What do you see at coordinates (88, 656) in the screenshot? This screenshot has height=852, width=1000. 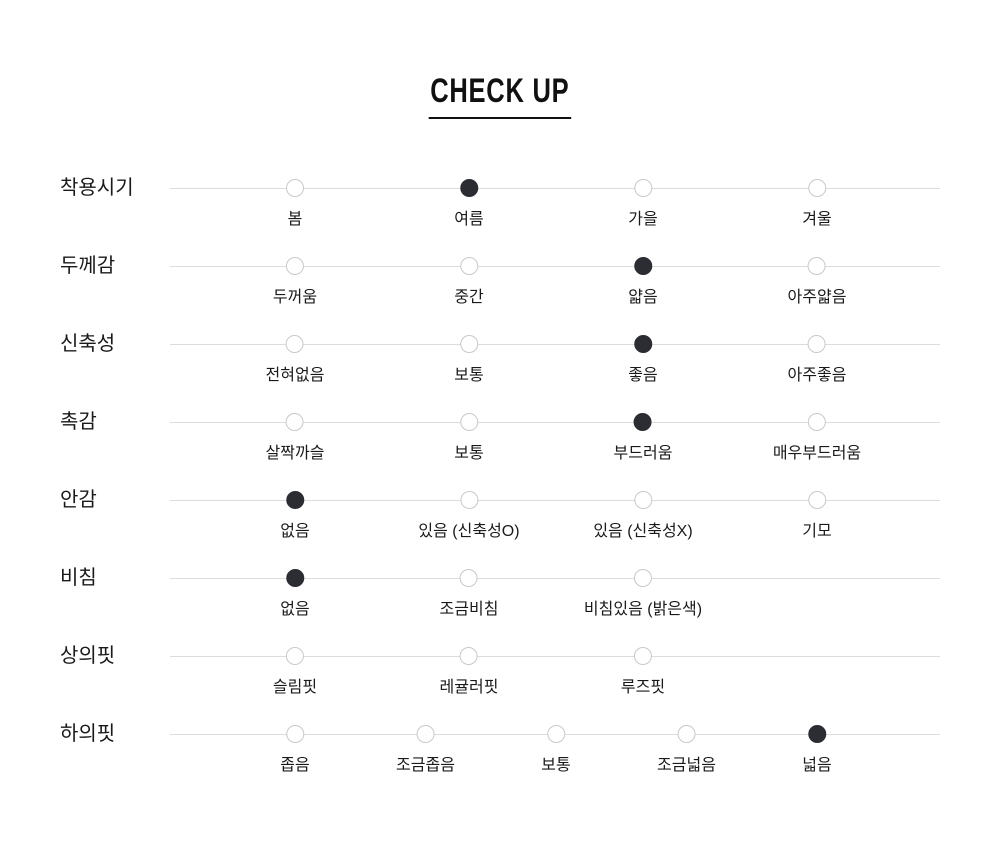 I see `attribute-label: 상의핏` at bounding box center [88, 656].